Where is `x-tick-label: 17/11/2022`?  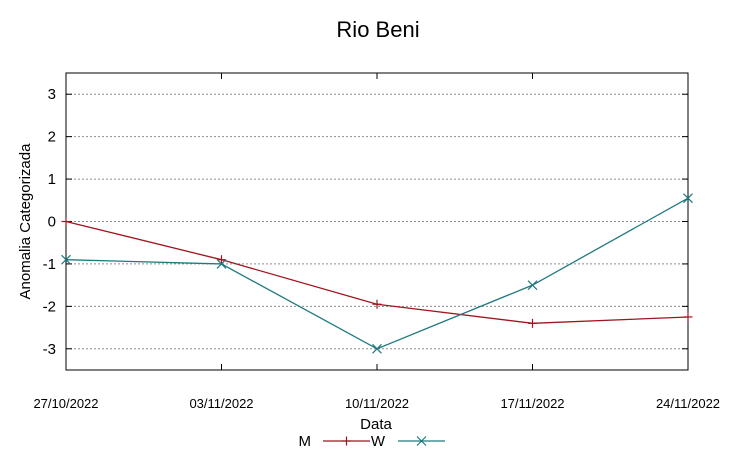 x-tick-label: 17/11/2022 is located at coordinates (532, 403).